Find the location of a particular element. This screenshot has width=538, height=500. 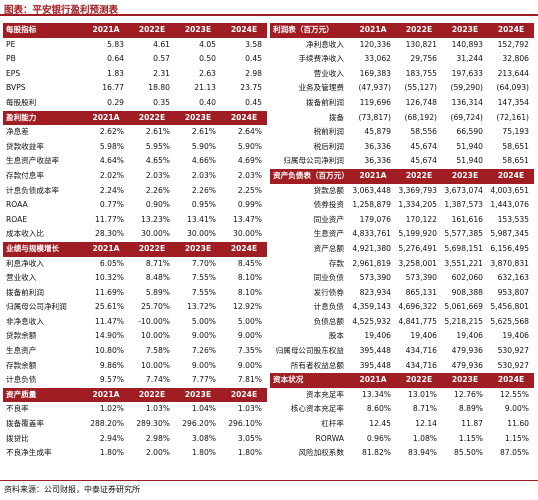

cell-value: 13.01% is located at coordinates (422, 394).